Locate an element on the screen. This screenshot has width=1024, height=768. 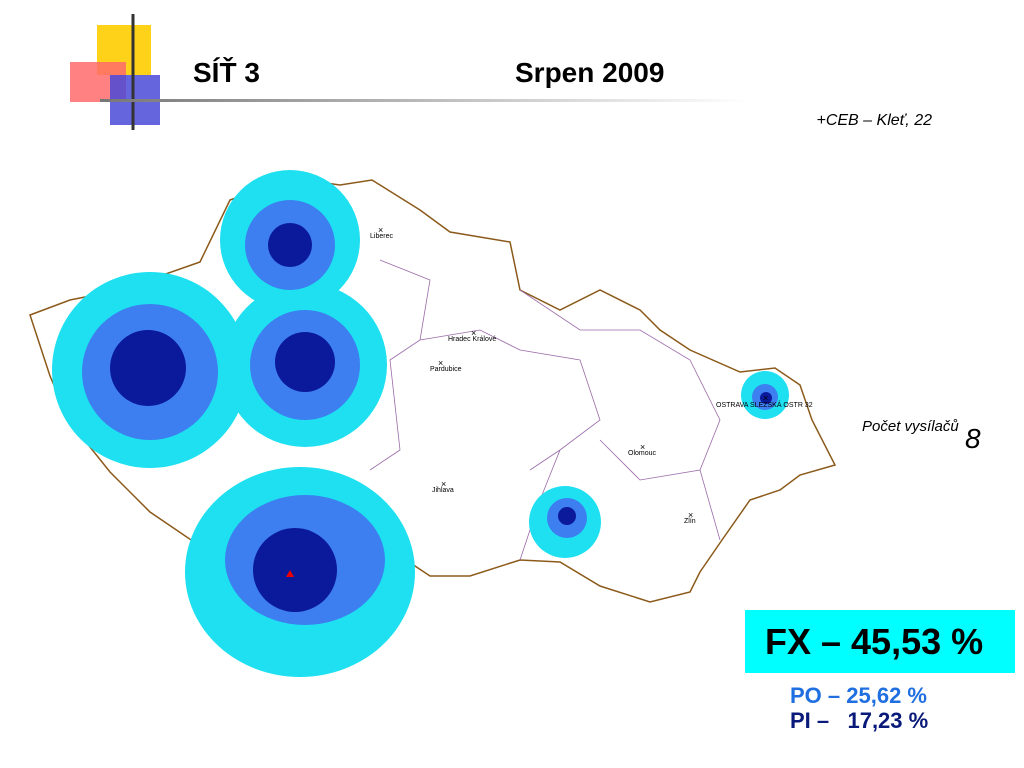
city-label: OSTRAVA SLEZSKÁ OSTR 32 is located at coordinates (764, 404).